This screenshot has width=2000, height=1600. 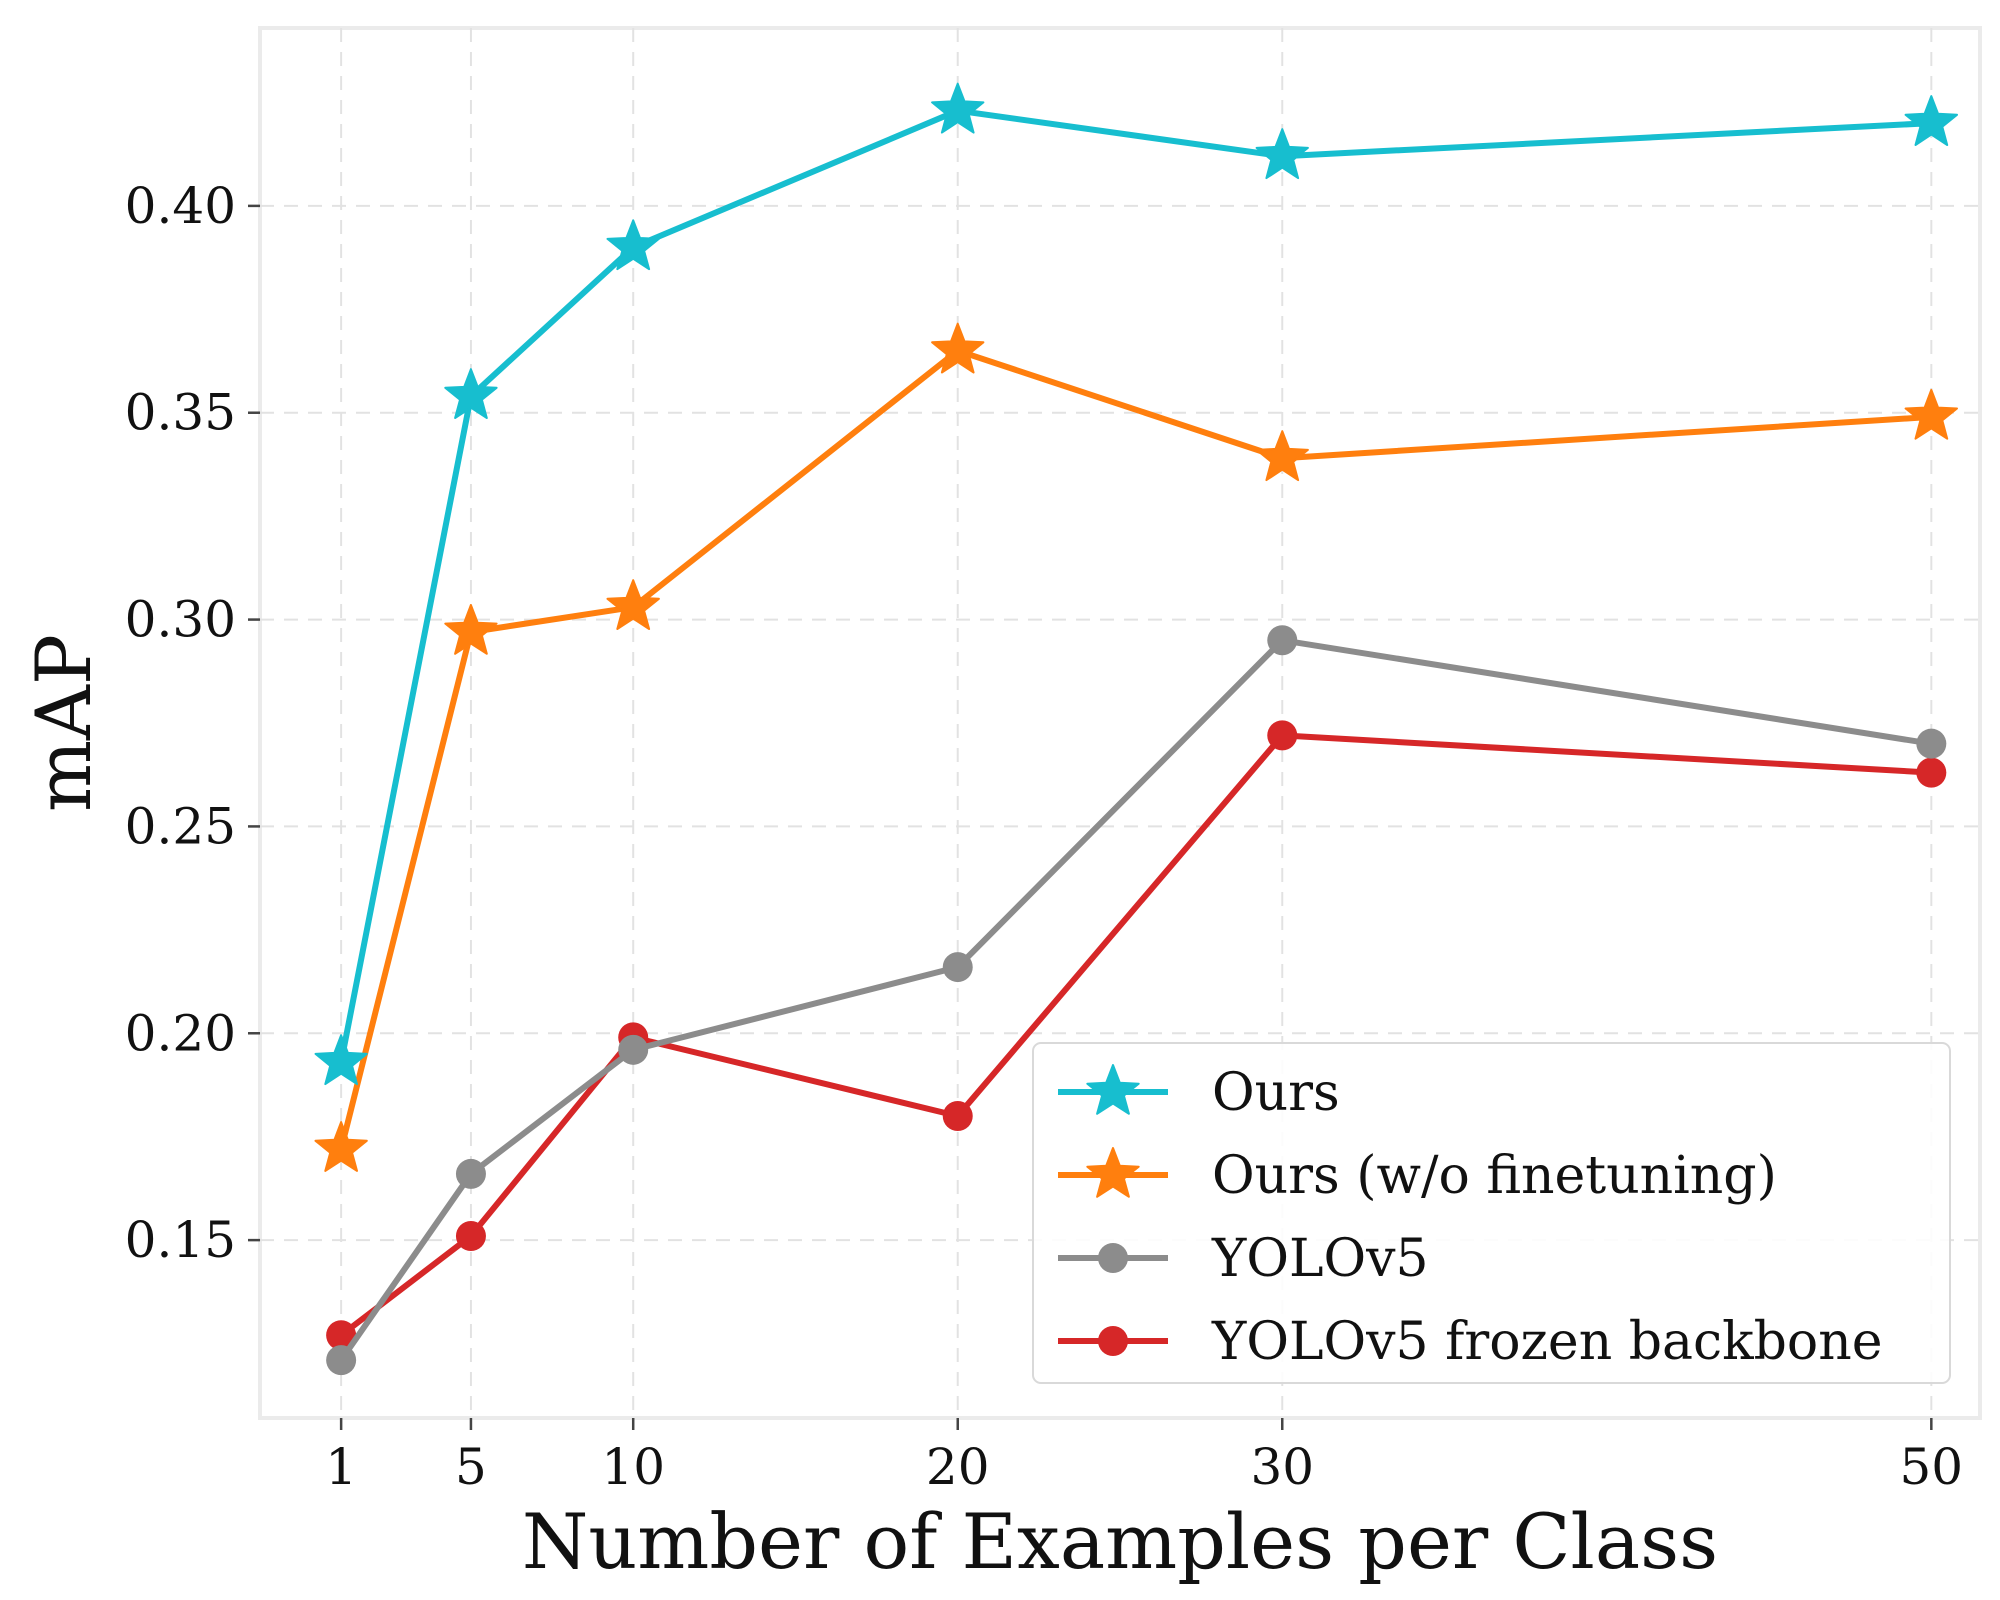 I want to click on legend-item: Ours (w/o finetuning), so click(x=1417, y=1176).